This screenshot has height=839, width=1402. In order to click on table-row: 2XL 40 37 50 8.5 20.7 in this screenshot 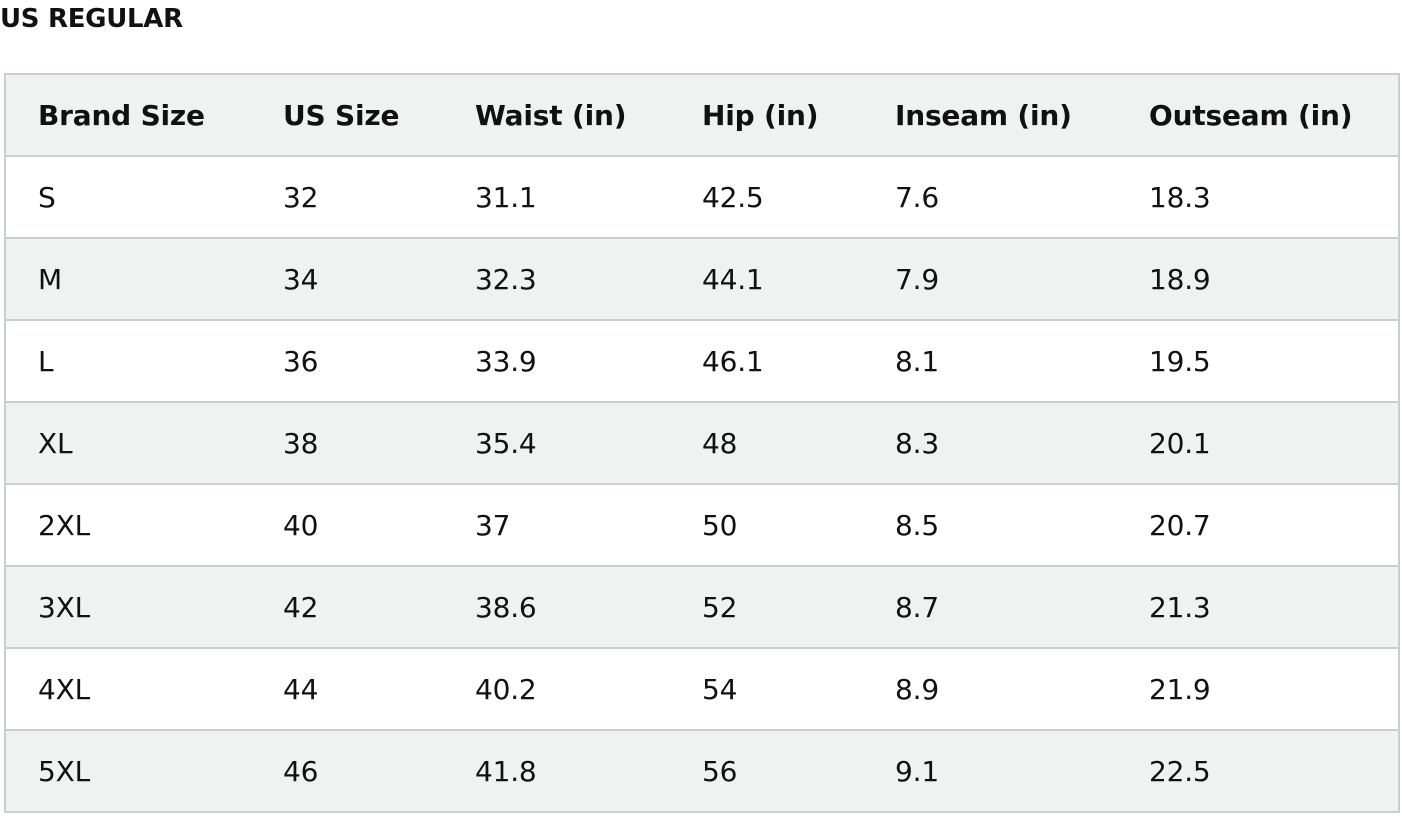, I will do `click(702, 525)`.